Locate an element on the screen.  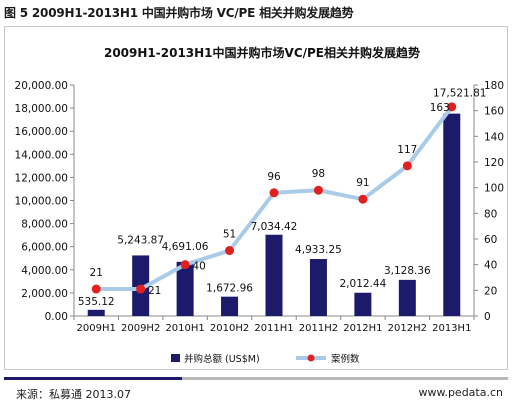
y-left-tick-label: 0.00 is located at coordinates (56, 317).